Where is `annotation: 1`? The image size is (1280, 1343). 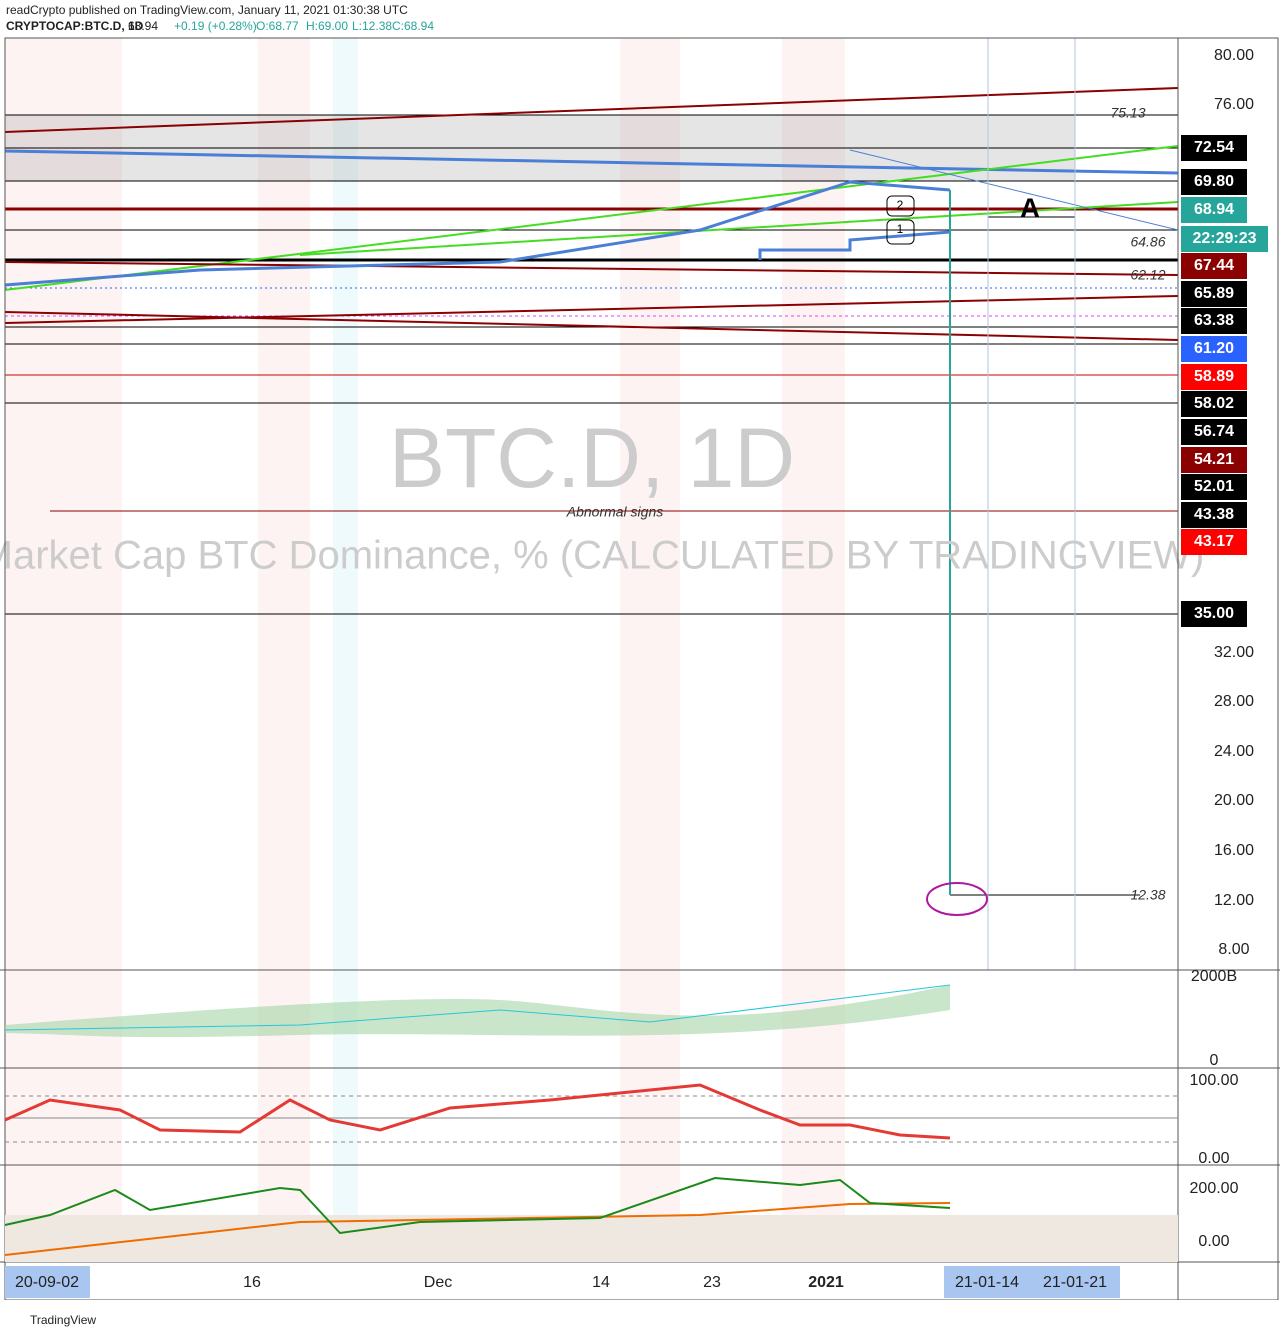
annotation: 1 is located at coordinates (900, 229).